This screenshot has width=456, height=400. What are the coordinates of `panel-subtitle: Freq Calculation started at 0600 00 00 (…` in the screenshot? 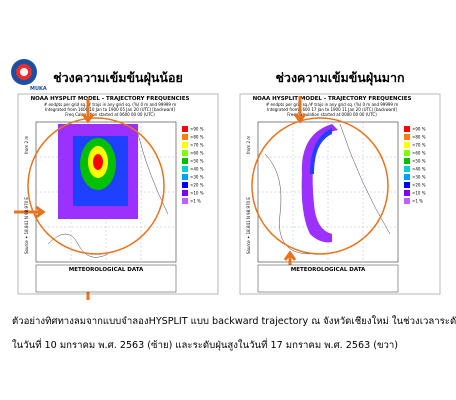 It's located at (110, 114).